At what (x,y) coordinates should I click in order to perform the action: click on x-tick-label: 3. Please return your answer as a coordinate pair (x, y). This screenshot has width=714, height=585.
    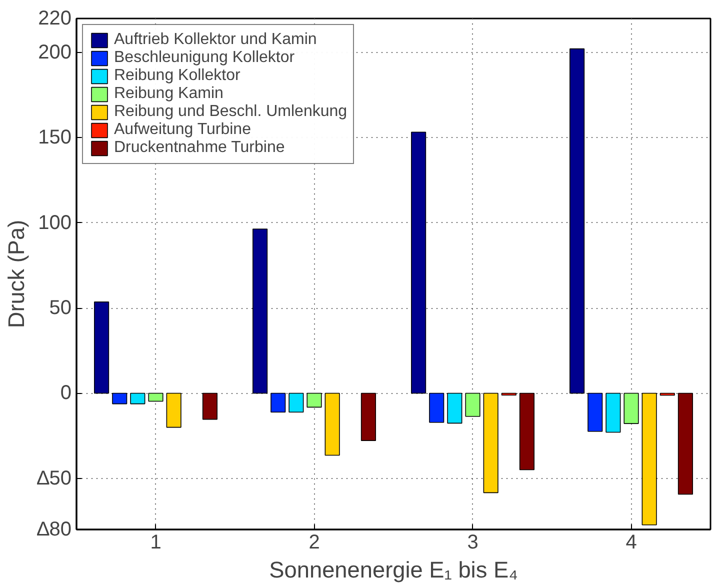
    Looking at the image, I should click on (472, 543).